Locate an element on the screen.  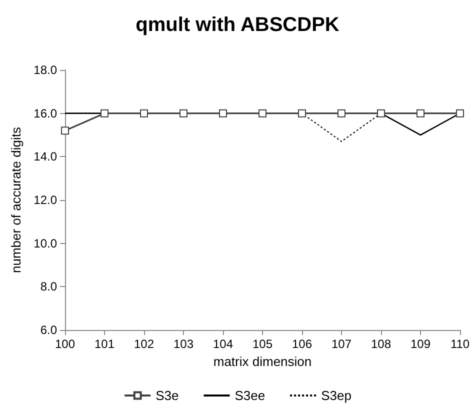
legend-label: S3e is located at coordinates (167, 395).